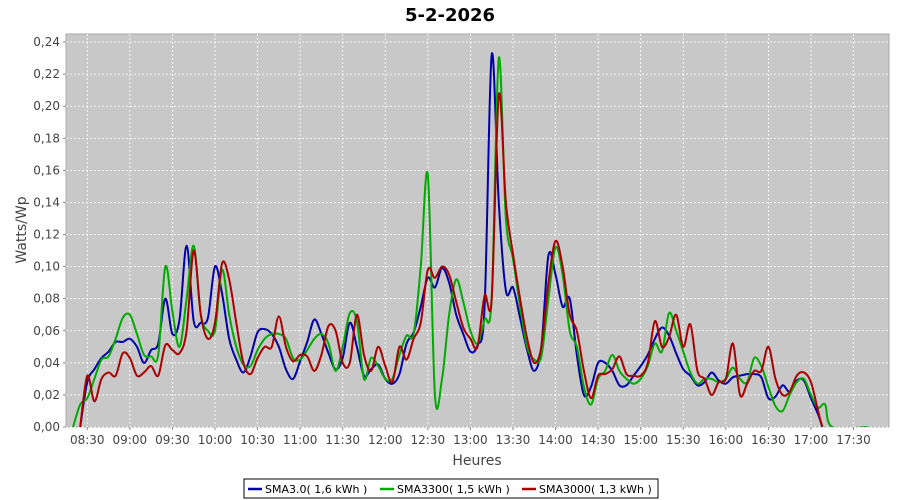  I want to click on x-tick-label: 15:30, so click(683, 440).